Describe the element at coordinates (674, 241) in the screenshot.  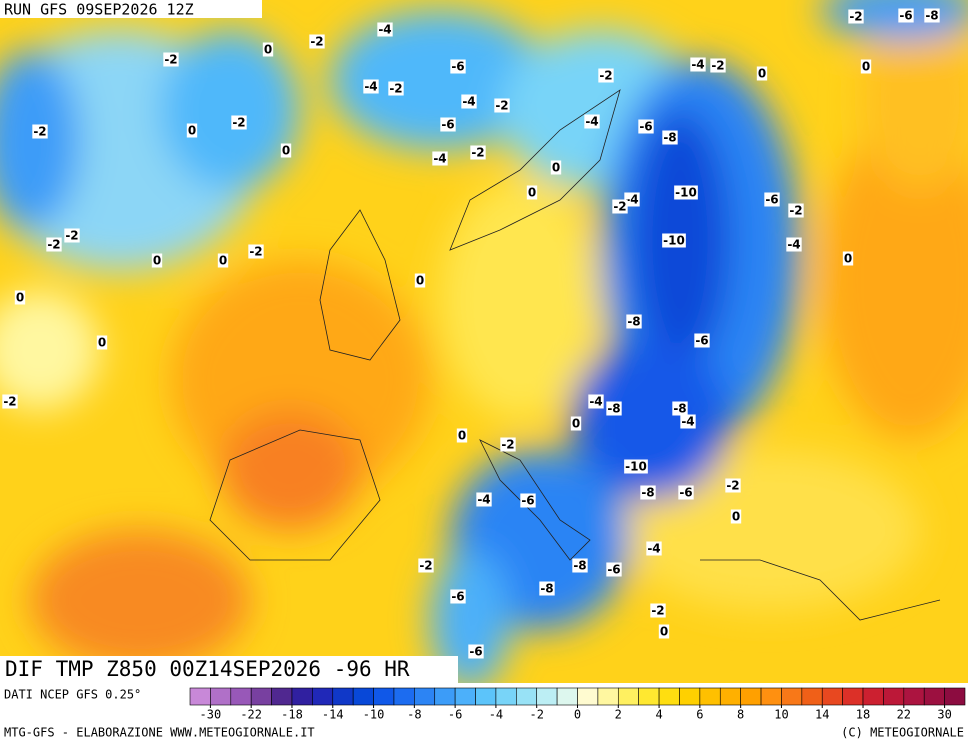
I see `contour-label: -10` at that location.